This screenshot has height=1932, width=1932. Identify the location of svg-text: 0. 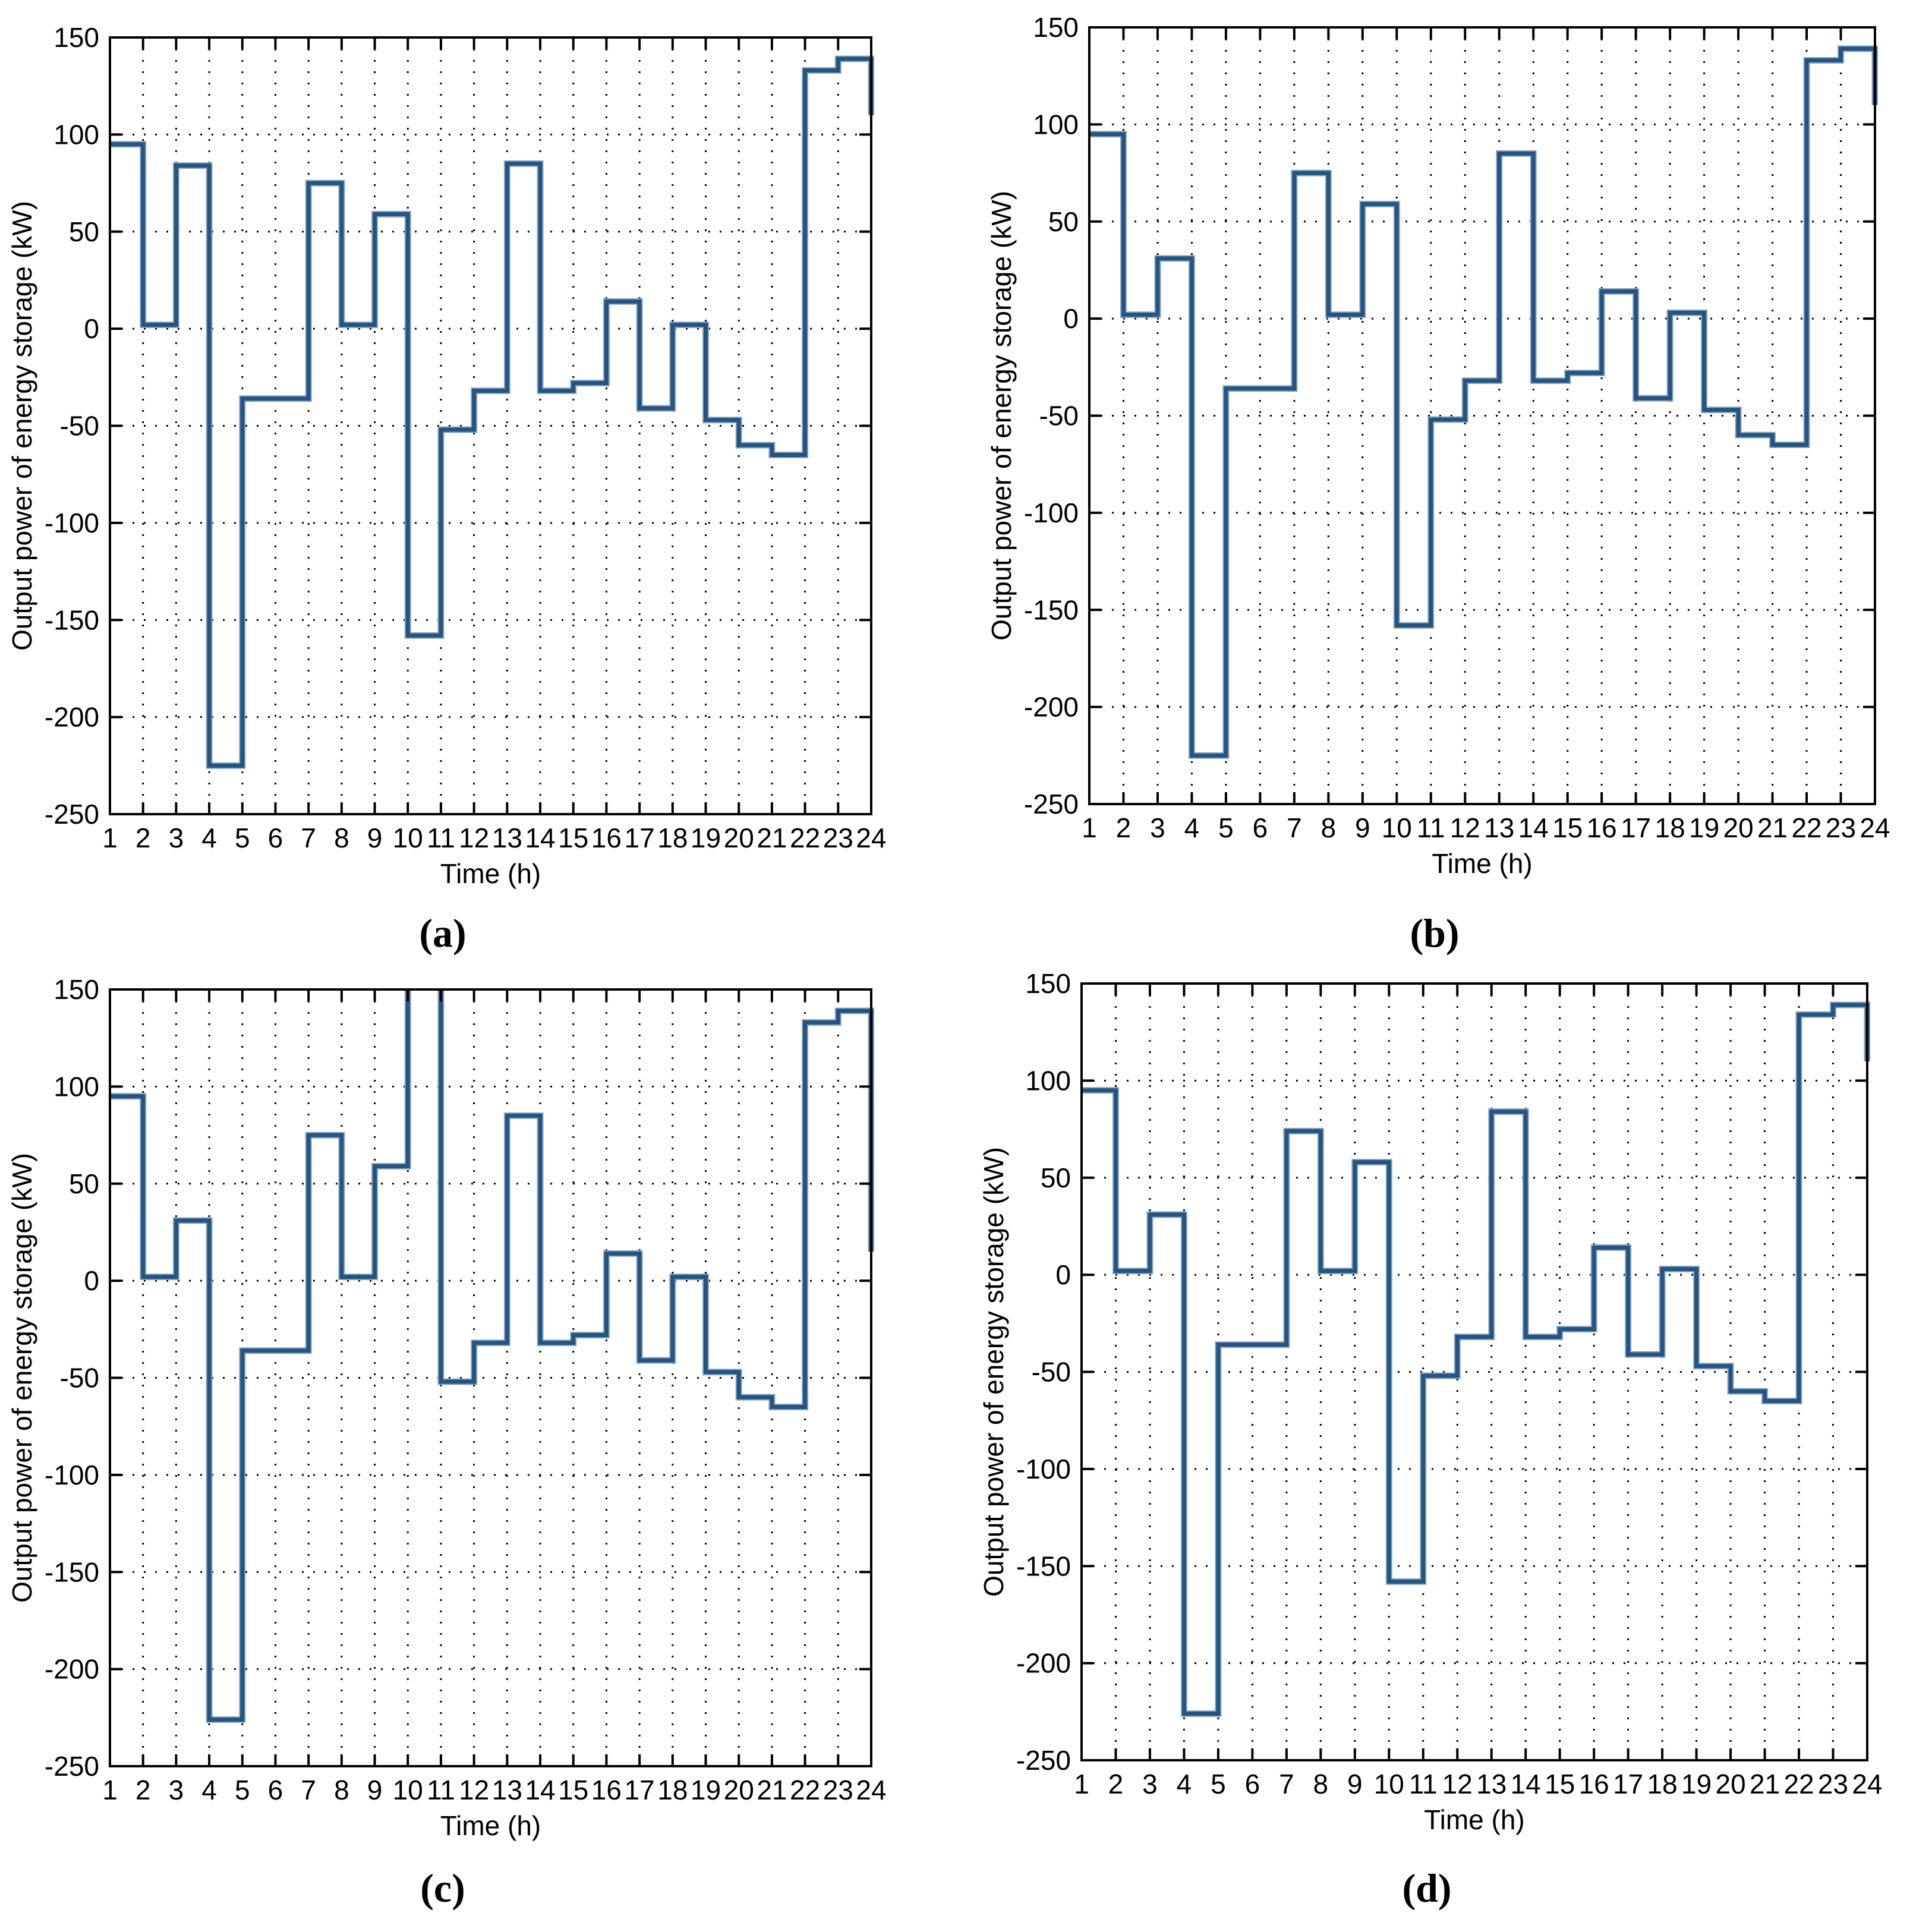
(1063, 1274).